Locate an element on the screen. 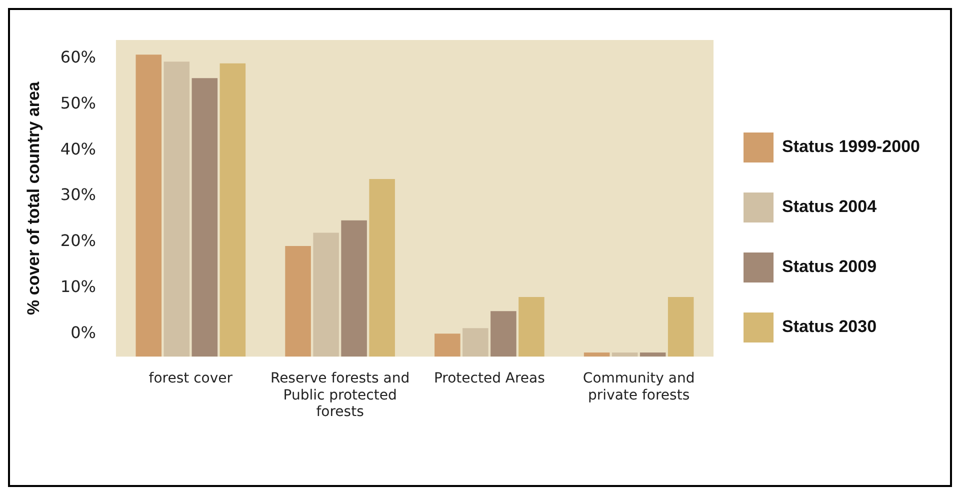 The height and width of the screenshot is (495, 960). y-axis-title: % cover of total country area is located at coordinates (33, 198).